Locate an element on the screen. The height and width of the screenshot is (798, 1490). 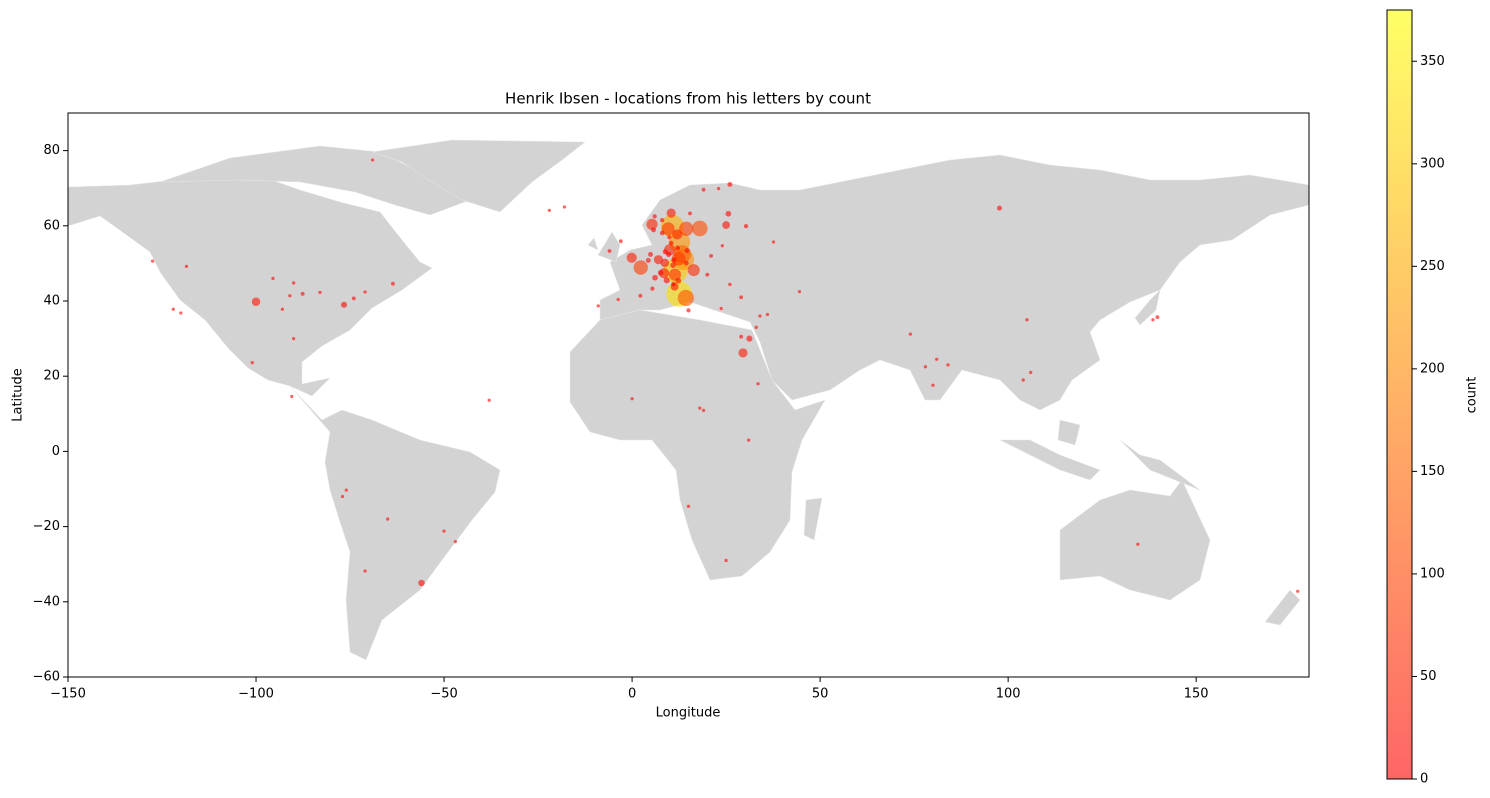
x-tick-label: −50 is located at coordinates (443, 694).